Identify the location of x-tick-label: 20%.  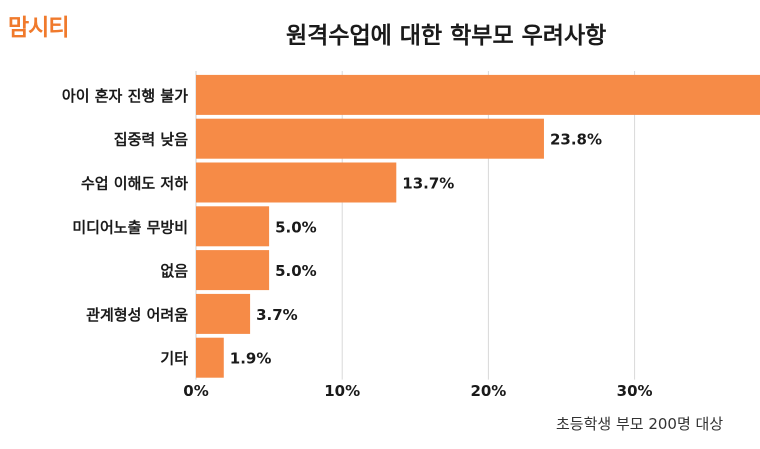
(488, 391).